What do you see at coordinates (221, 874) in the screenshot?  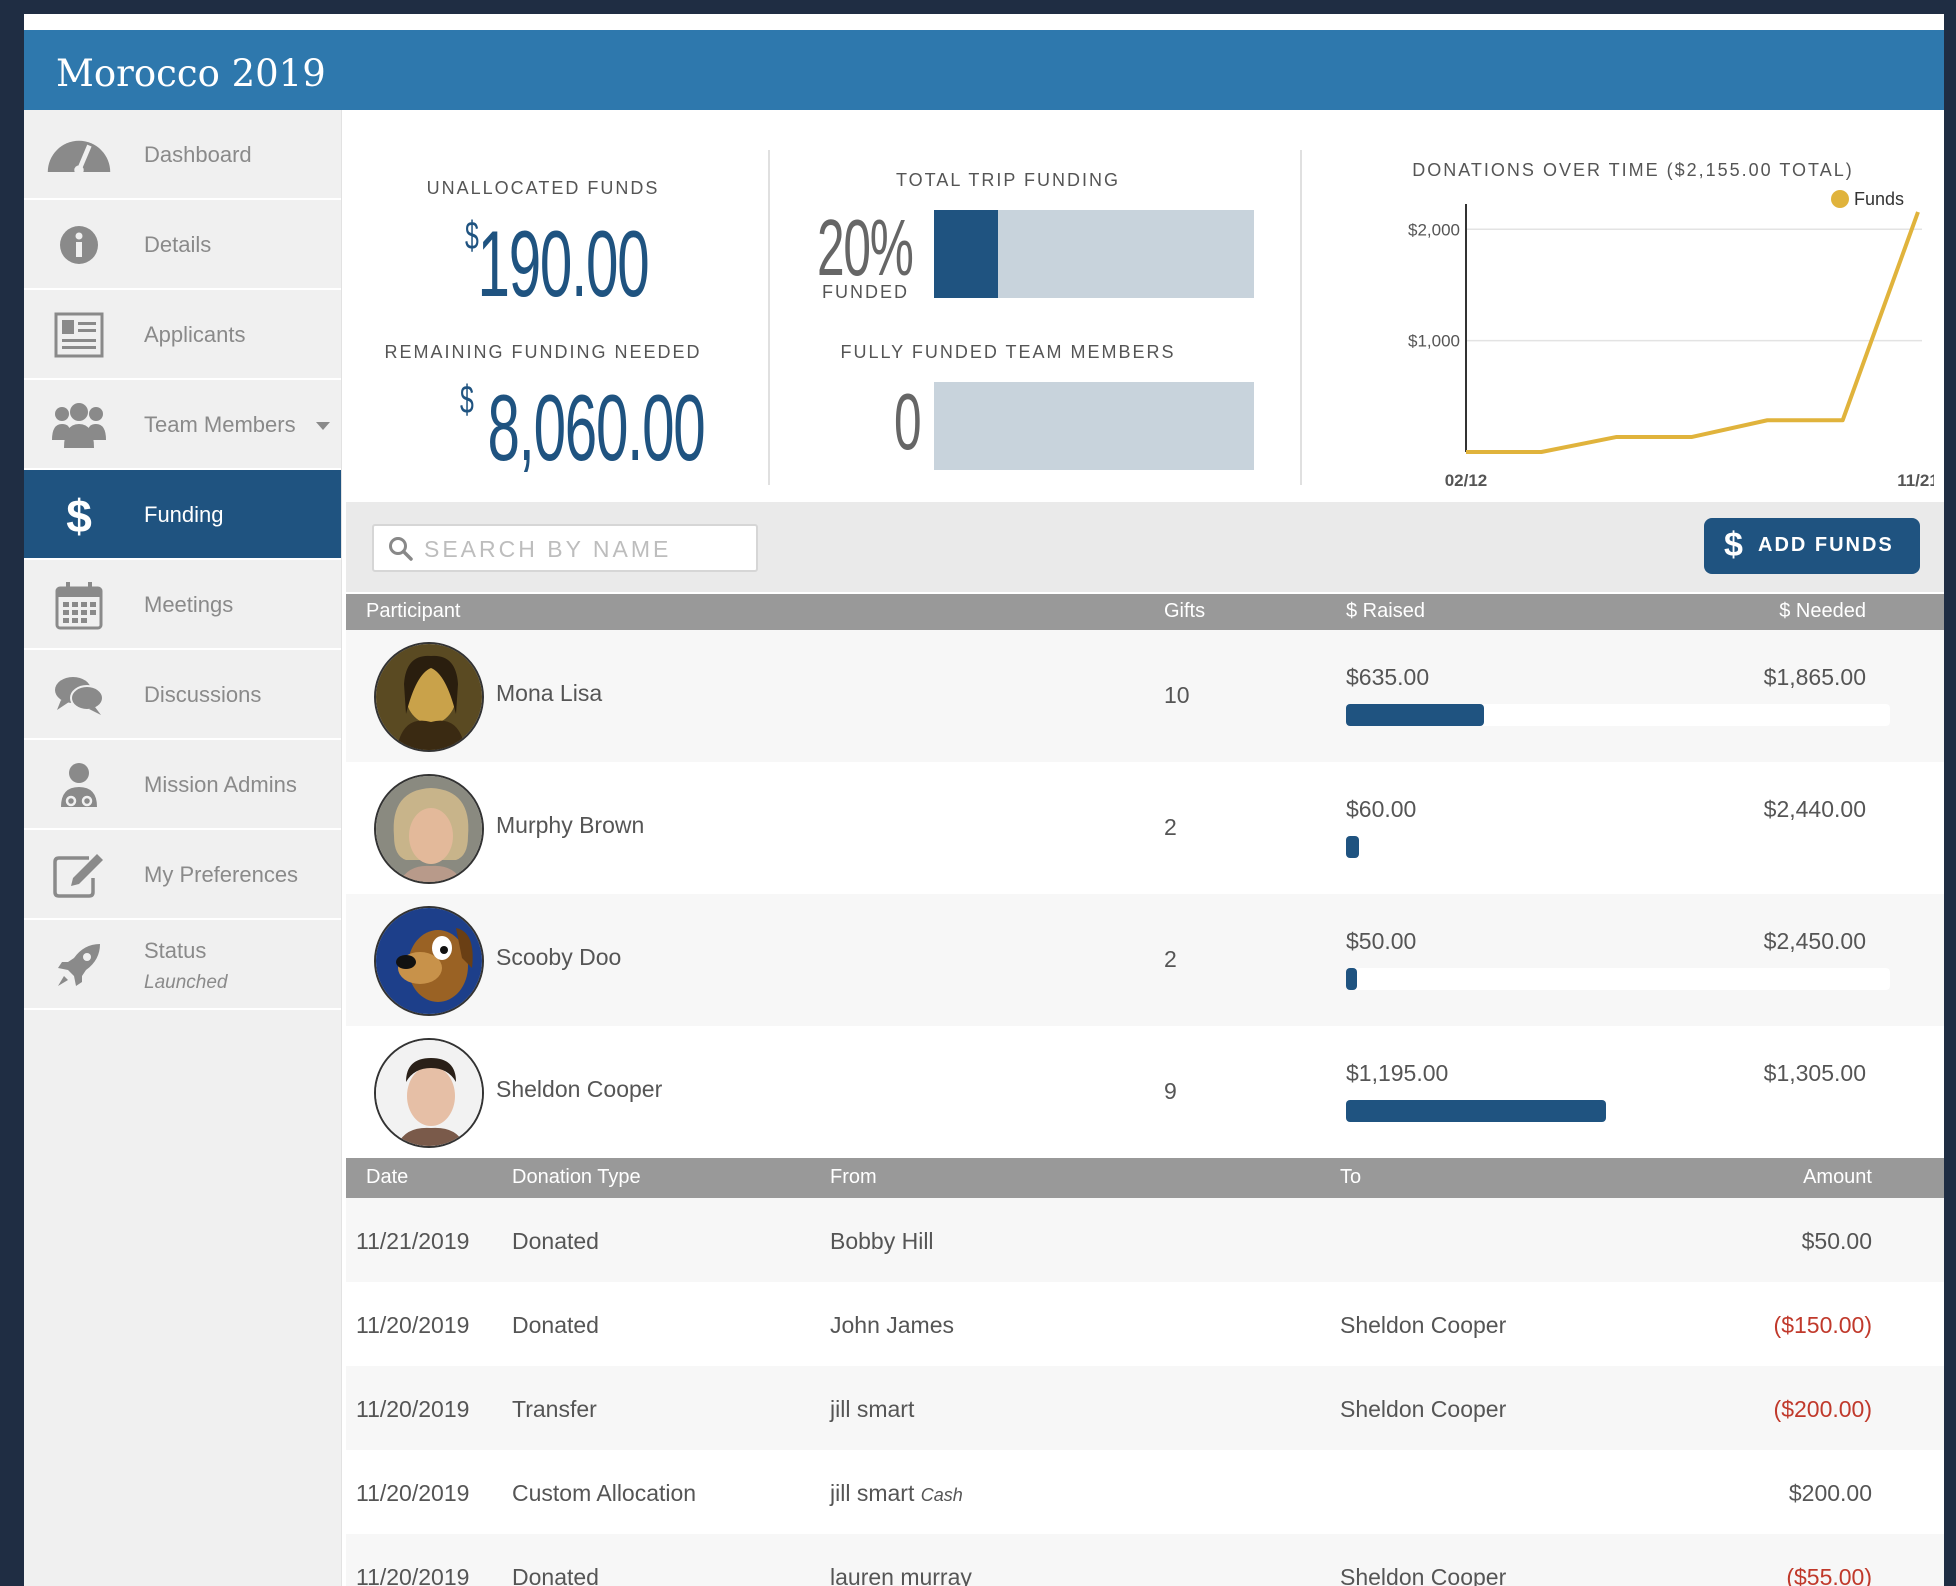 I see `sidebar-item-label: My Preferences` at bounding box center [221, 874].